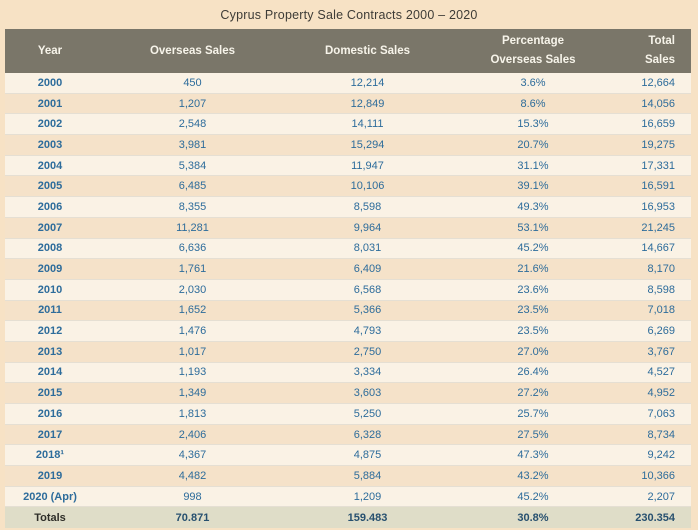 The image size is (698, 530). I want to click on cell-overseas-sales: 4,482, so click(192, 476).